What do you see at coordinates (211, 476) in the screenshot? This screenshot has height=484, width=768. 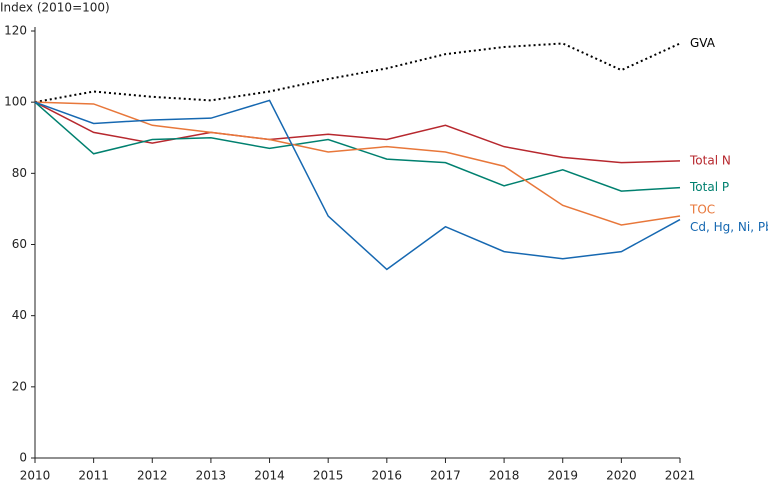 I see `x-tick-label: 2013` at bounding box center [211, 476].